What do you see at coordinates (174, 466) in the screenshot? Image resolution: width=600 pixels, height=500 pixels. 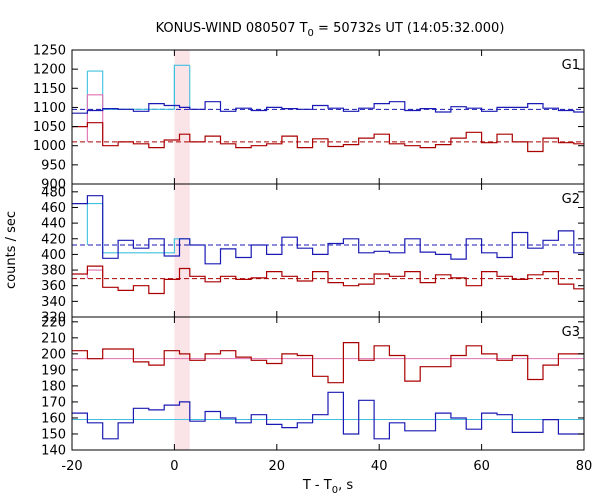 I see `x-tick-label: 0` at bounding box center [174, 466].